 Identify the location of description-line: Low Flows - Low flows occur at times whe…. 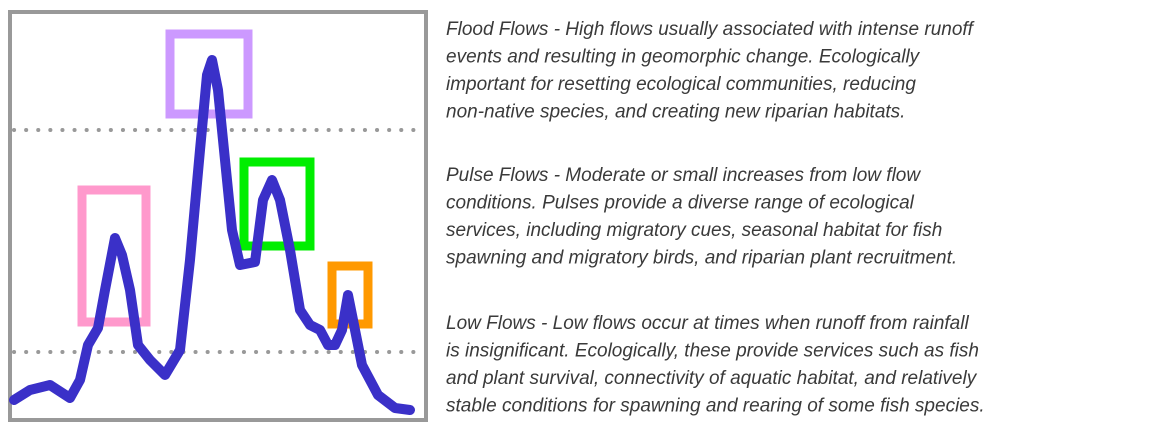
(707, 323).